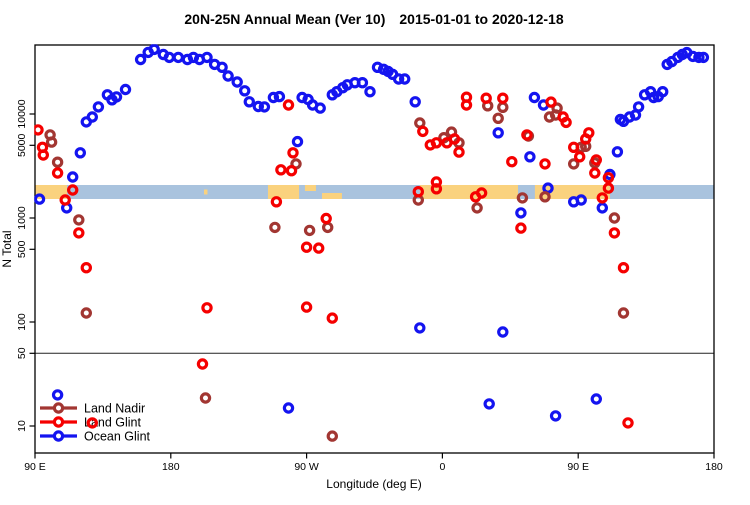  What do you see at coordinates (373, 463) in the screenshot?
I see `x-axis-ticks: 90 E 180 90 W 0 90 E 180` at bounding box center [373, 463].